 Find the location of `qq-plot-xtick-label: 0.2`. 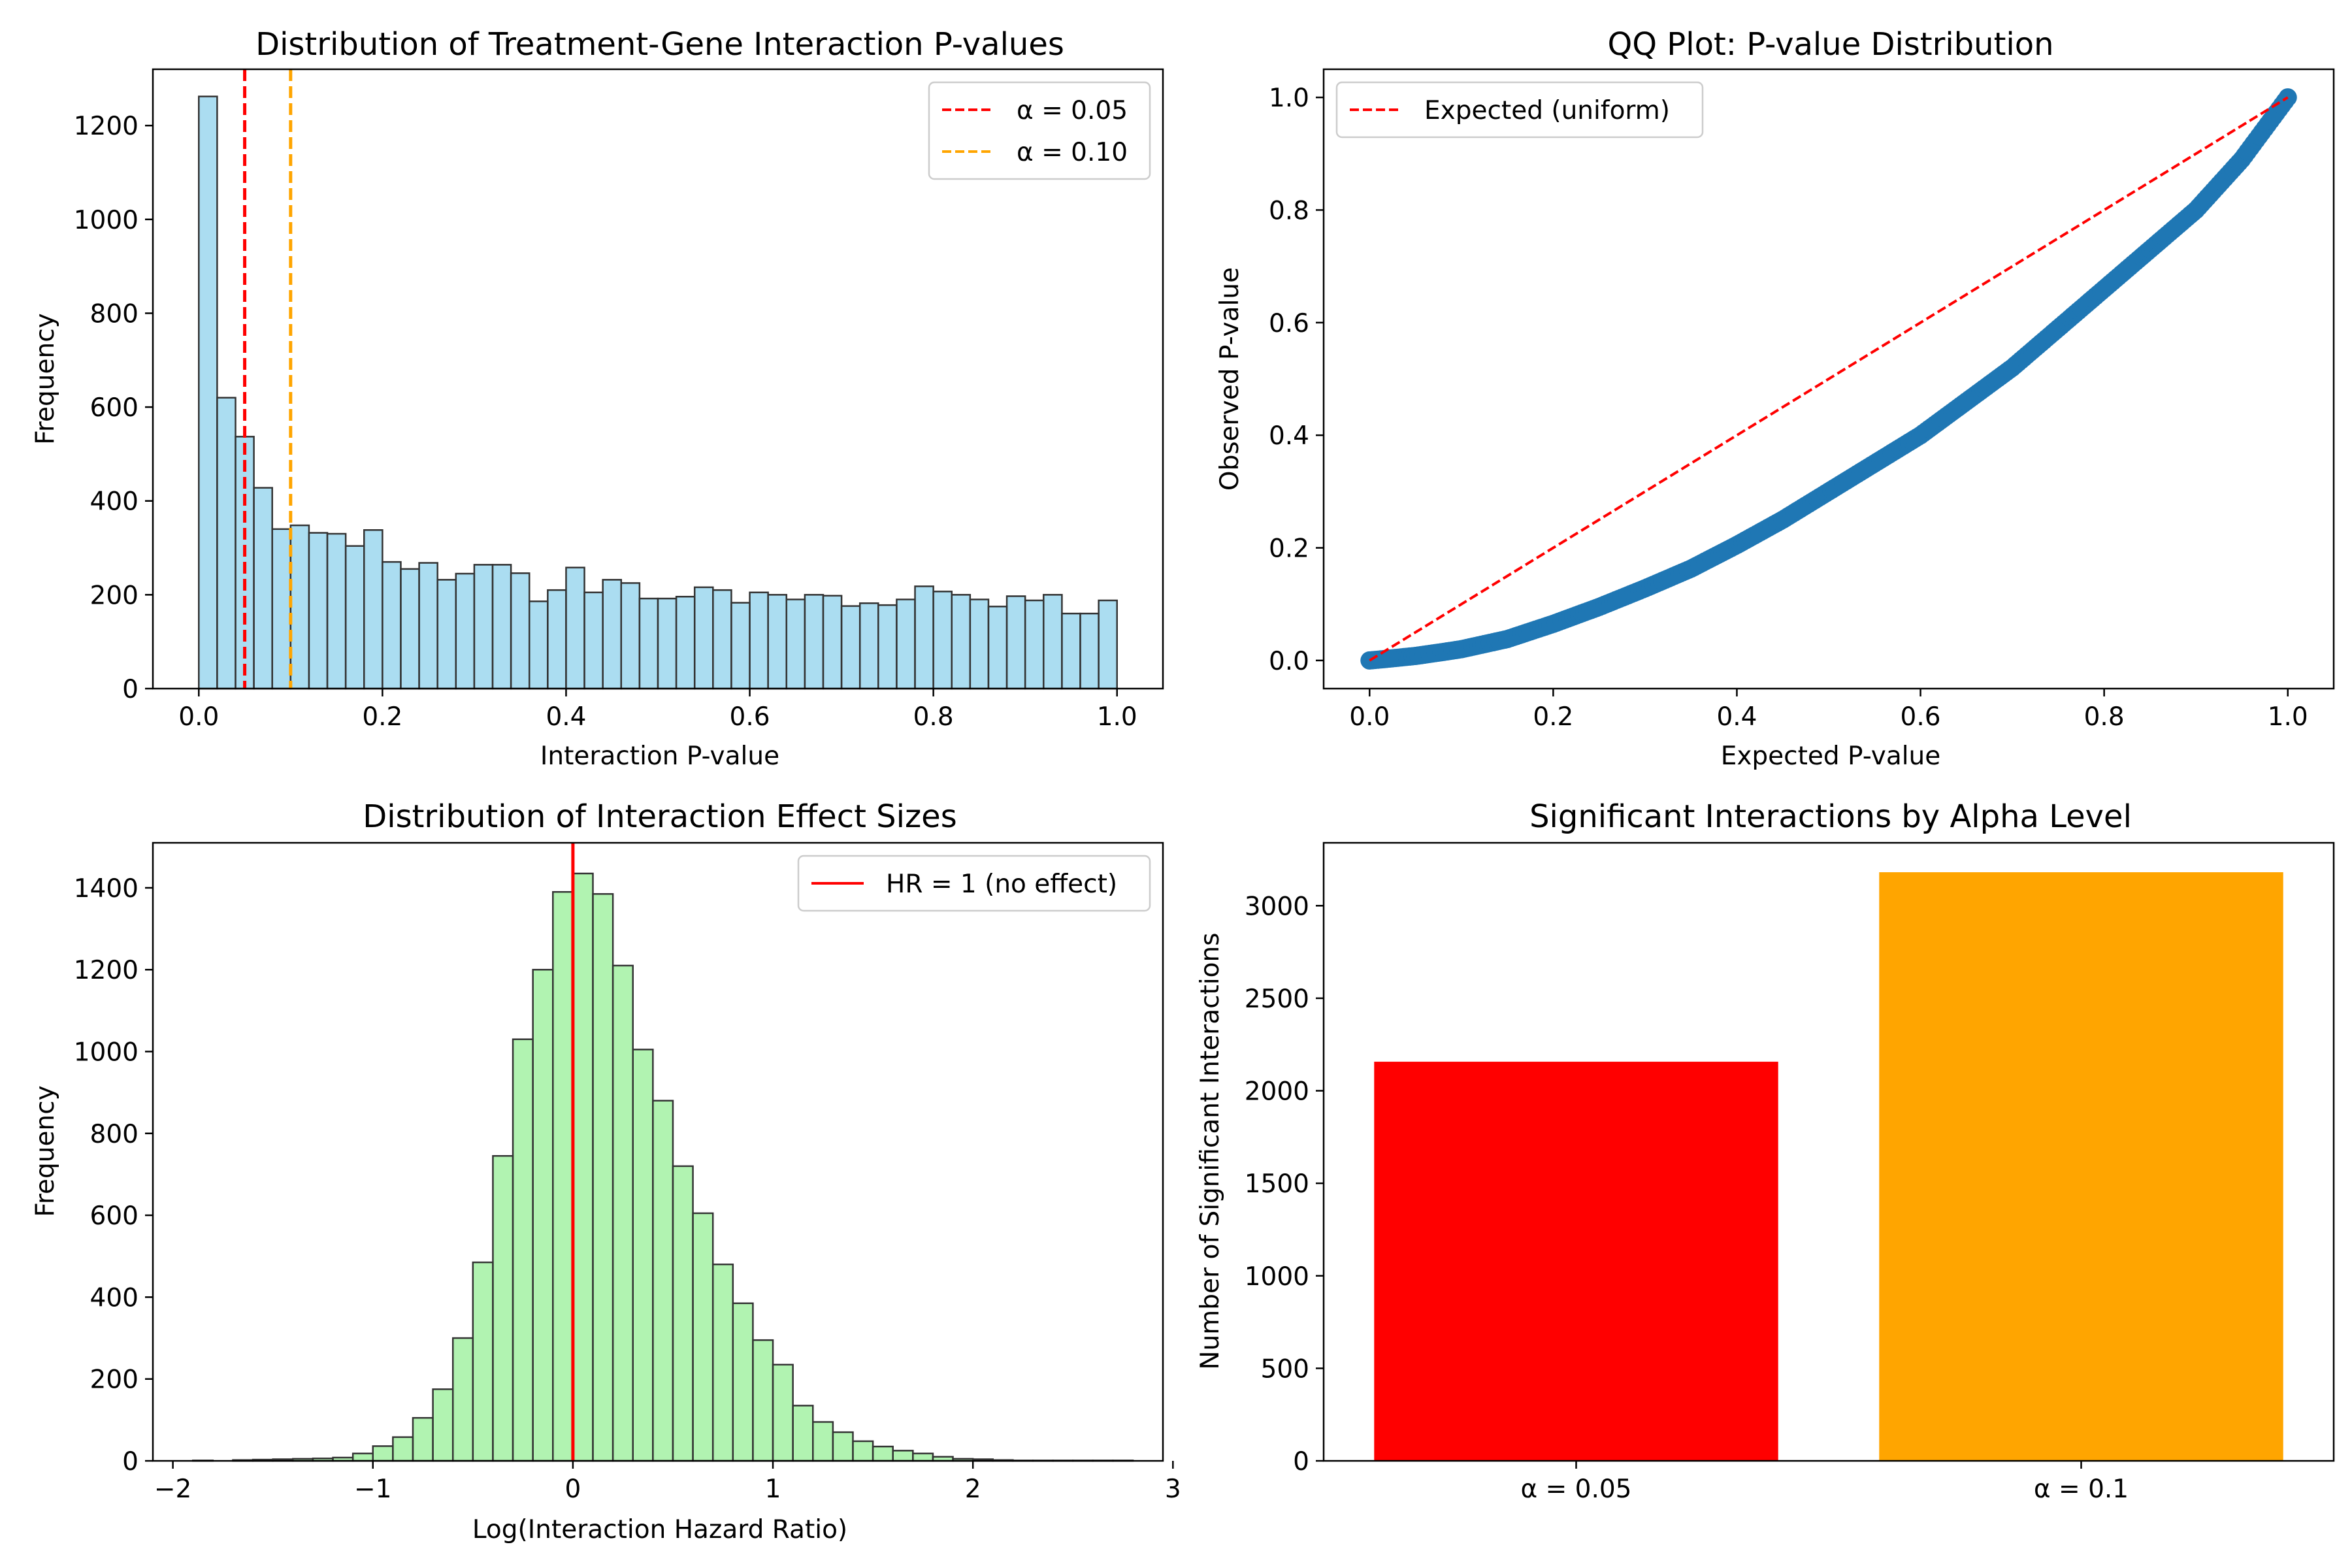

qq-plot-xtick-label: 0.2 is located at coordinates (1553, 717).